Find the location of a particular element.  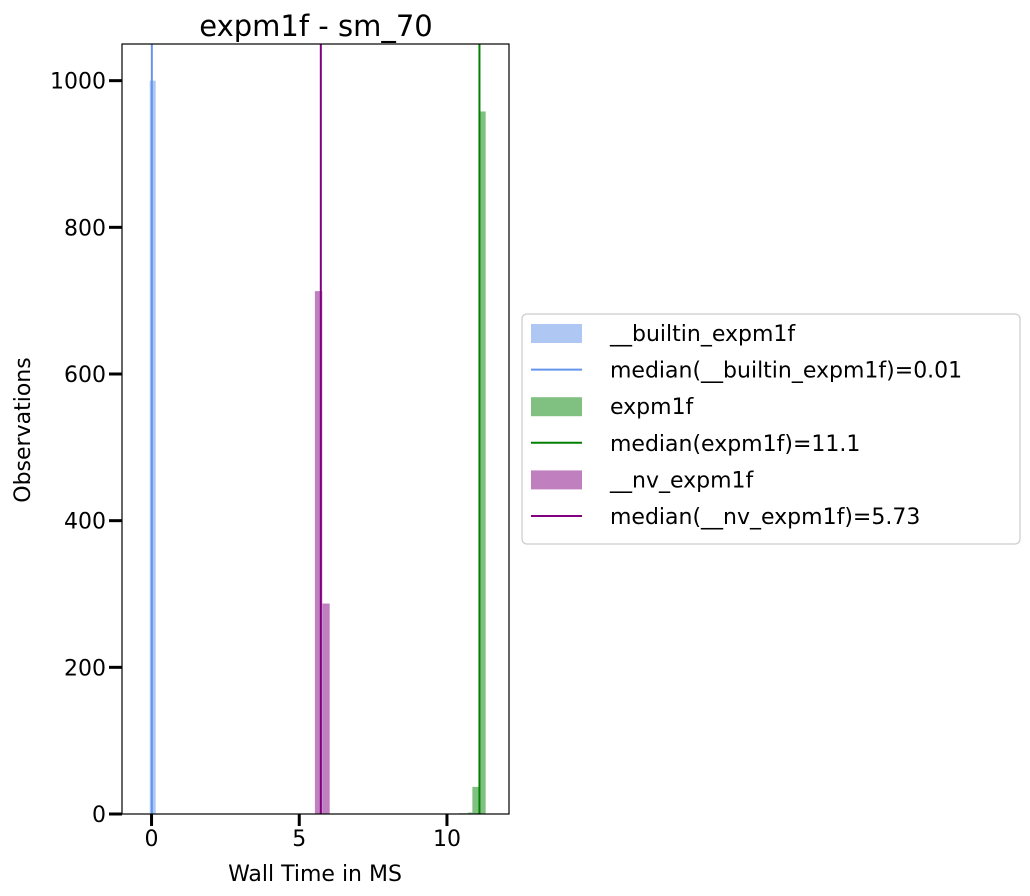

legend-swatch-expm1f is located at coordinates (556, 407).